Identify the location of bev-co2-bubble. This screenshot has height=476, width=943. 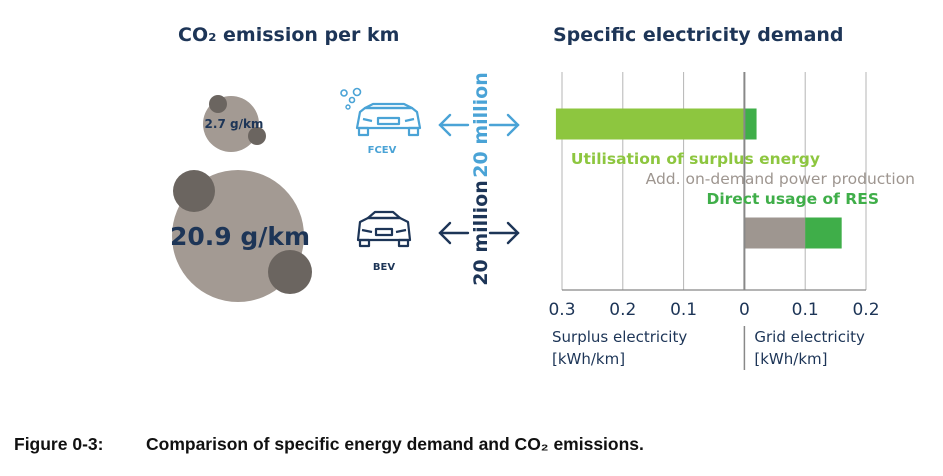
(242, 236).